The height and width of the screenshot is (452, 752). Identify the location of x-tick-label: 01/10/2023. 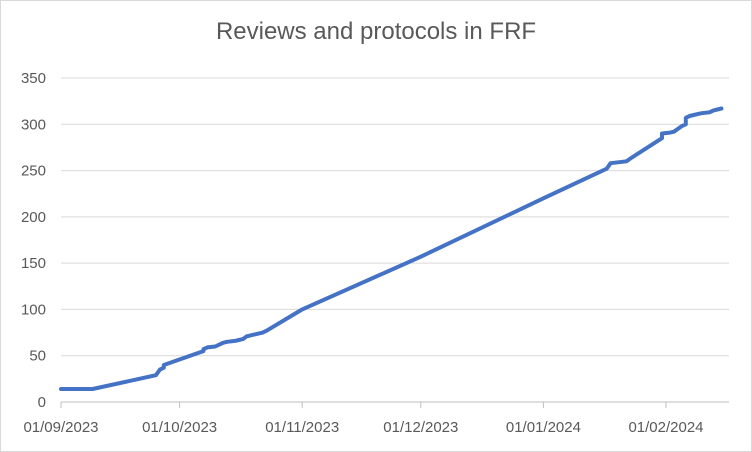
(179, 427).